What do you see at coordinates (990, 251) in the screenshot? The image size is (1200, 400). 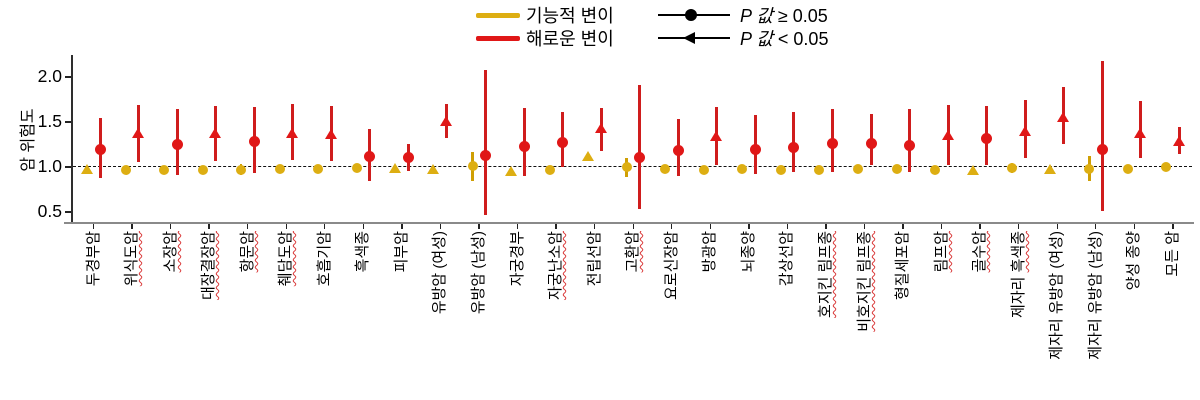 I see `x-tick-label: 골수암` at bounding box center [990, 251].